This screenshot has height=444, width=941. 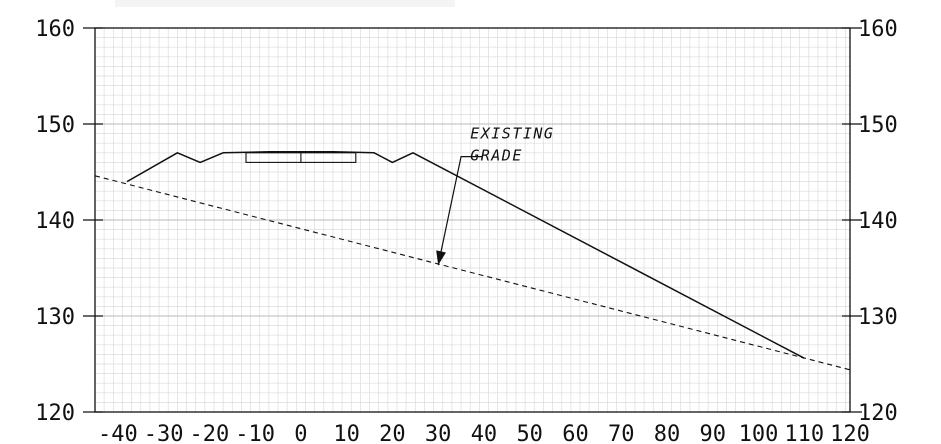 I want to click on x-axis: -40 -30 -20 -10 0 10 20 30 40 50 60 70 80 90 100 110 120, so click(x=484, y=433).